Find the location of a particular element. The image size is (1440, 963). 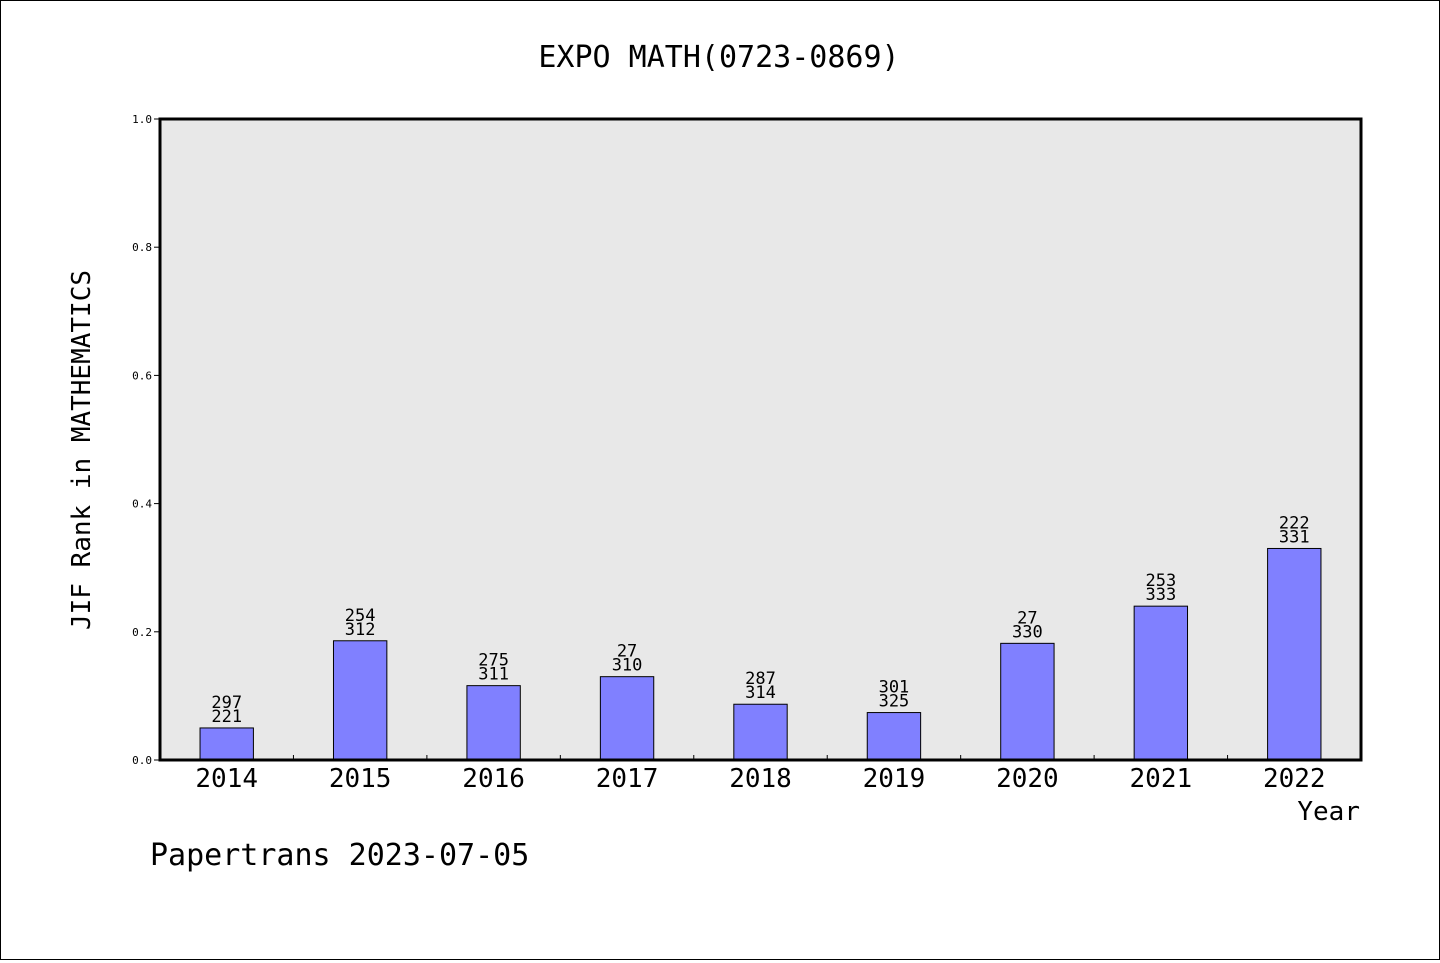

y-tick-label: 0.4 is located at coordinates (142, 504).